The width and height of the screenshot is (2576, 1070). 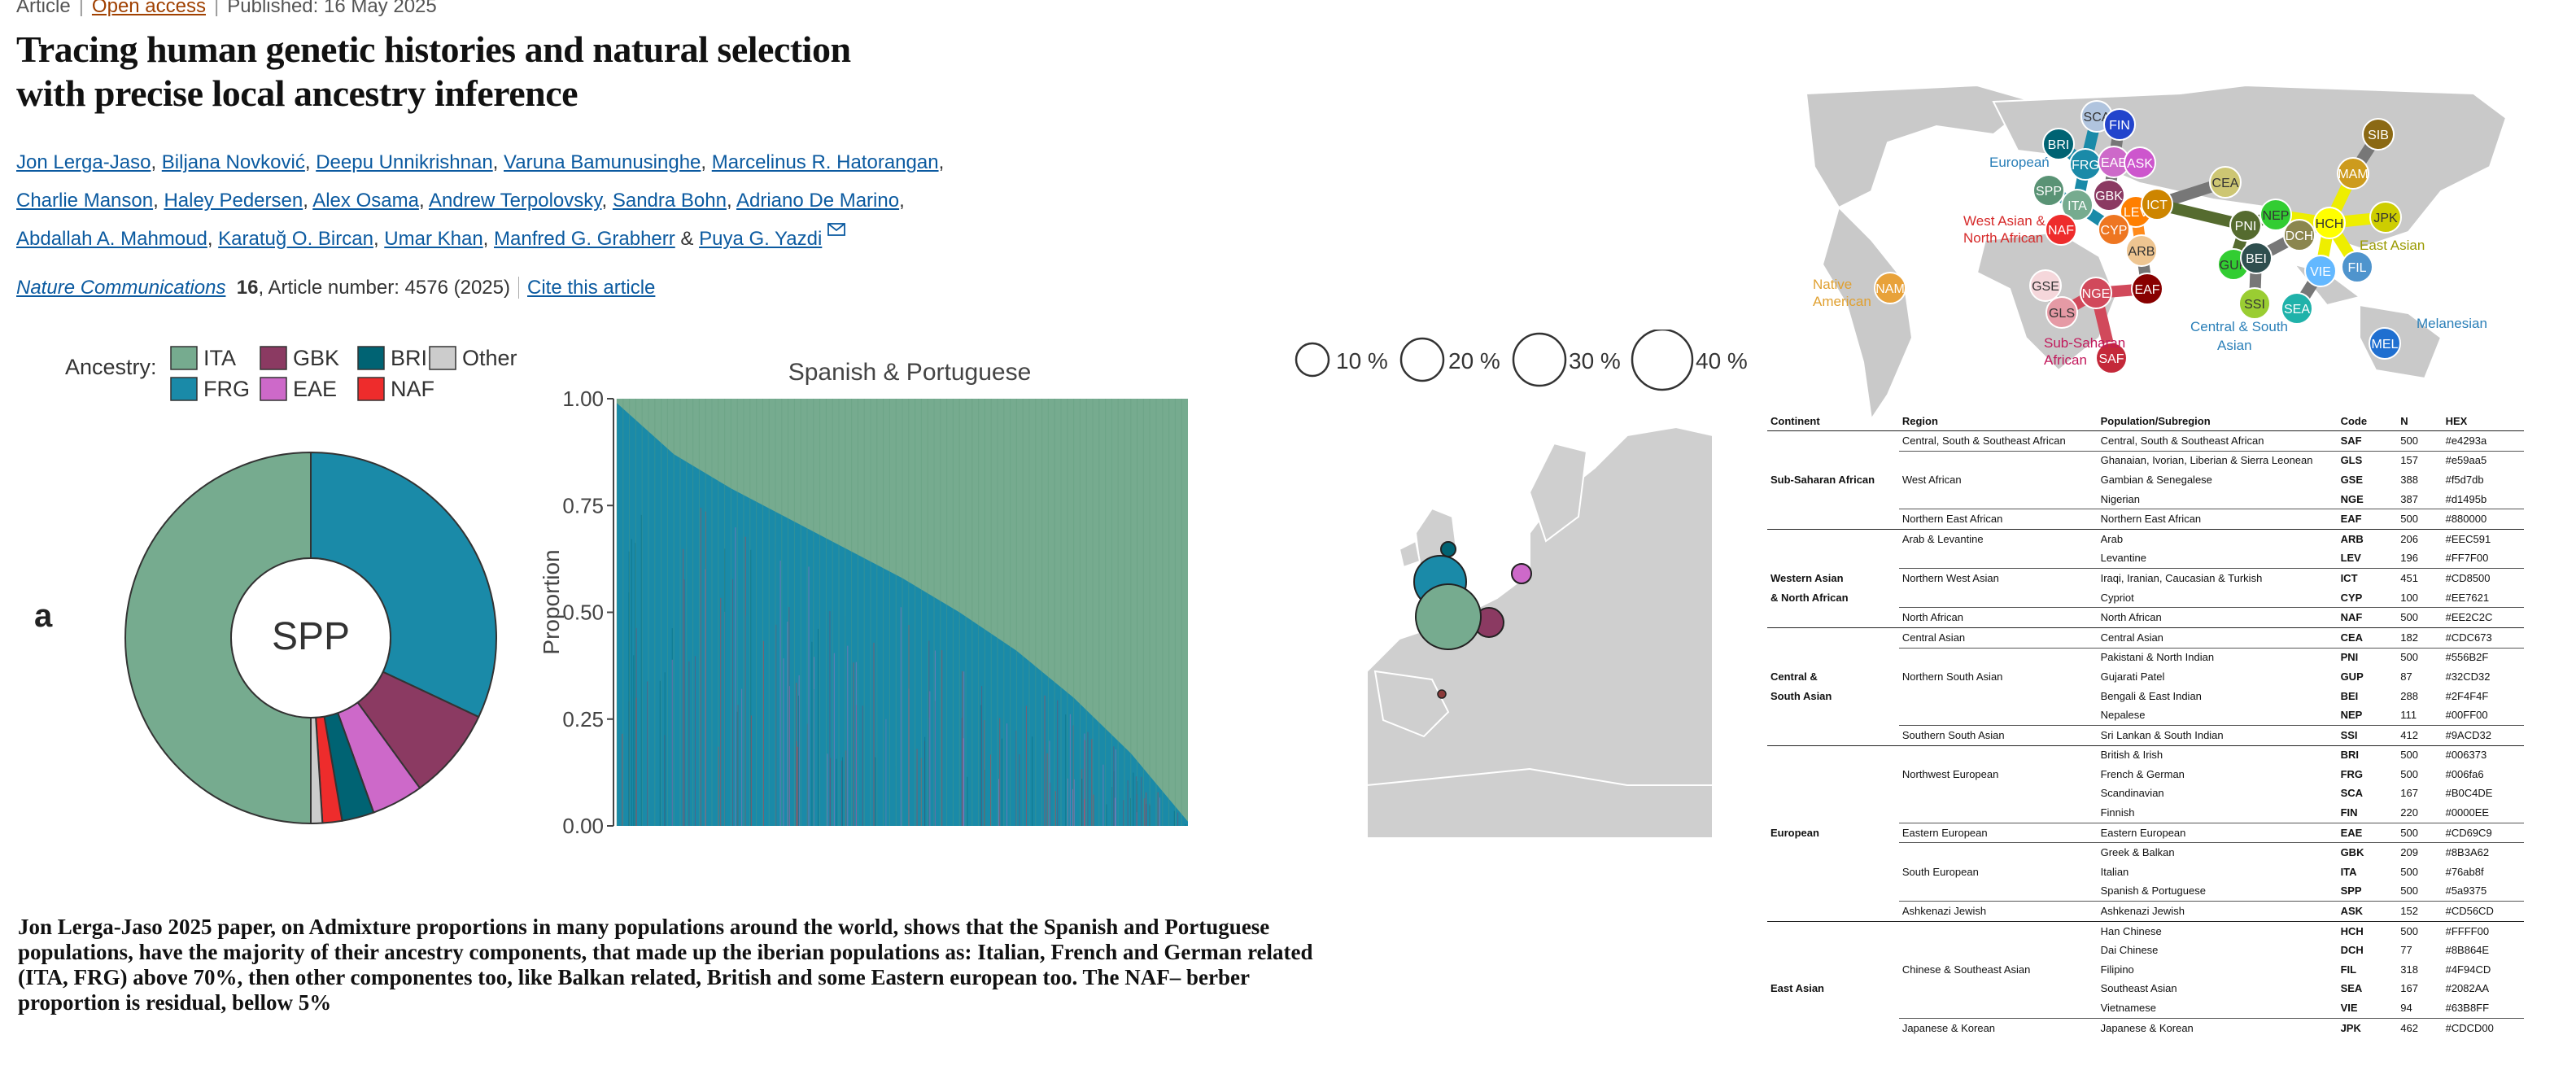 What do you see at coordinates (760, 239) in the screenshot?
I see `author-link: Puya G. Yazdi` at bounding box center [760, 239].